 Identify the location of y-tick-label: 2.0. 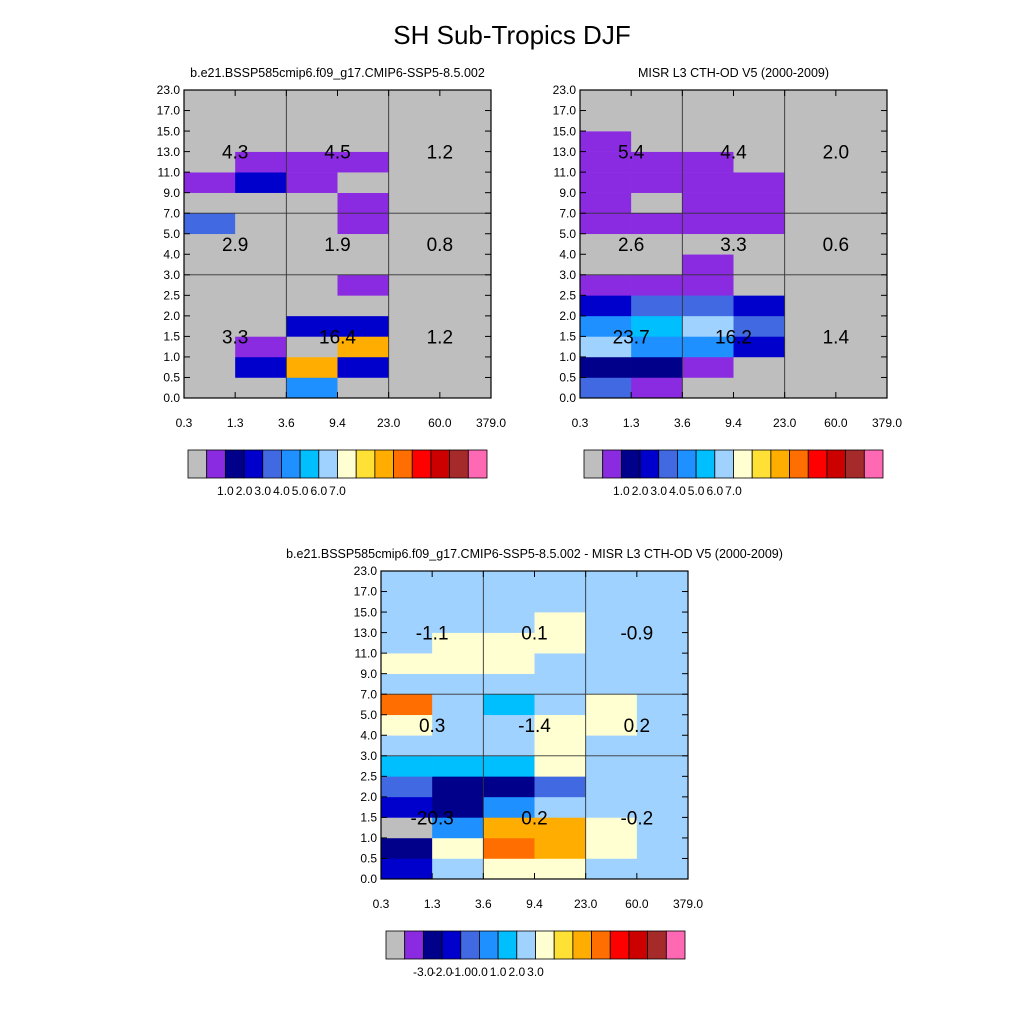
(567, 316).